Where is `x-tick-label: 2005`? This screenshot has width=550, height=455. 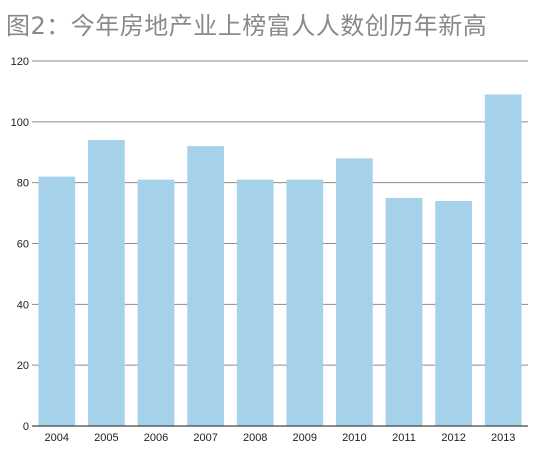 x-tick-label: 2005 is located at coordinates (106, 438).